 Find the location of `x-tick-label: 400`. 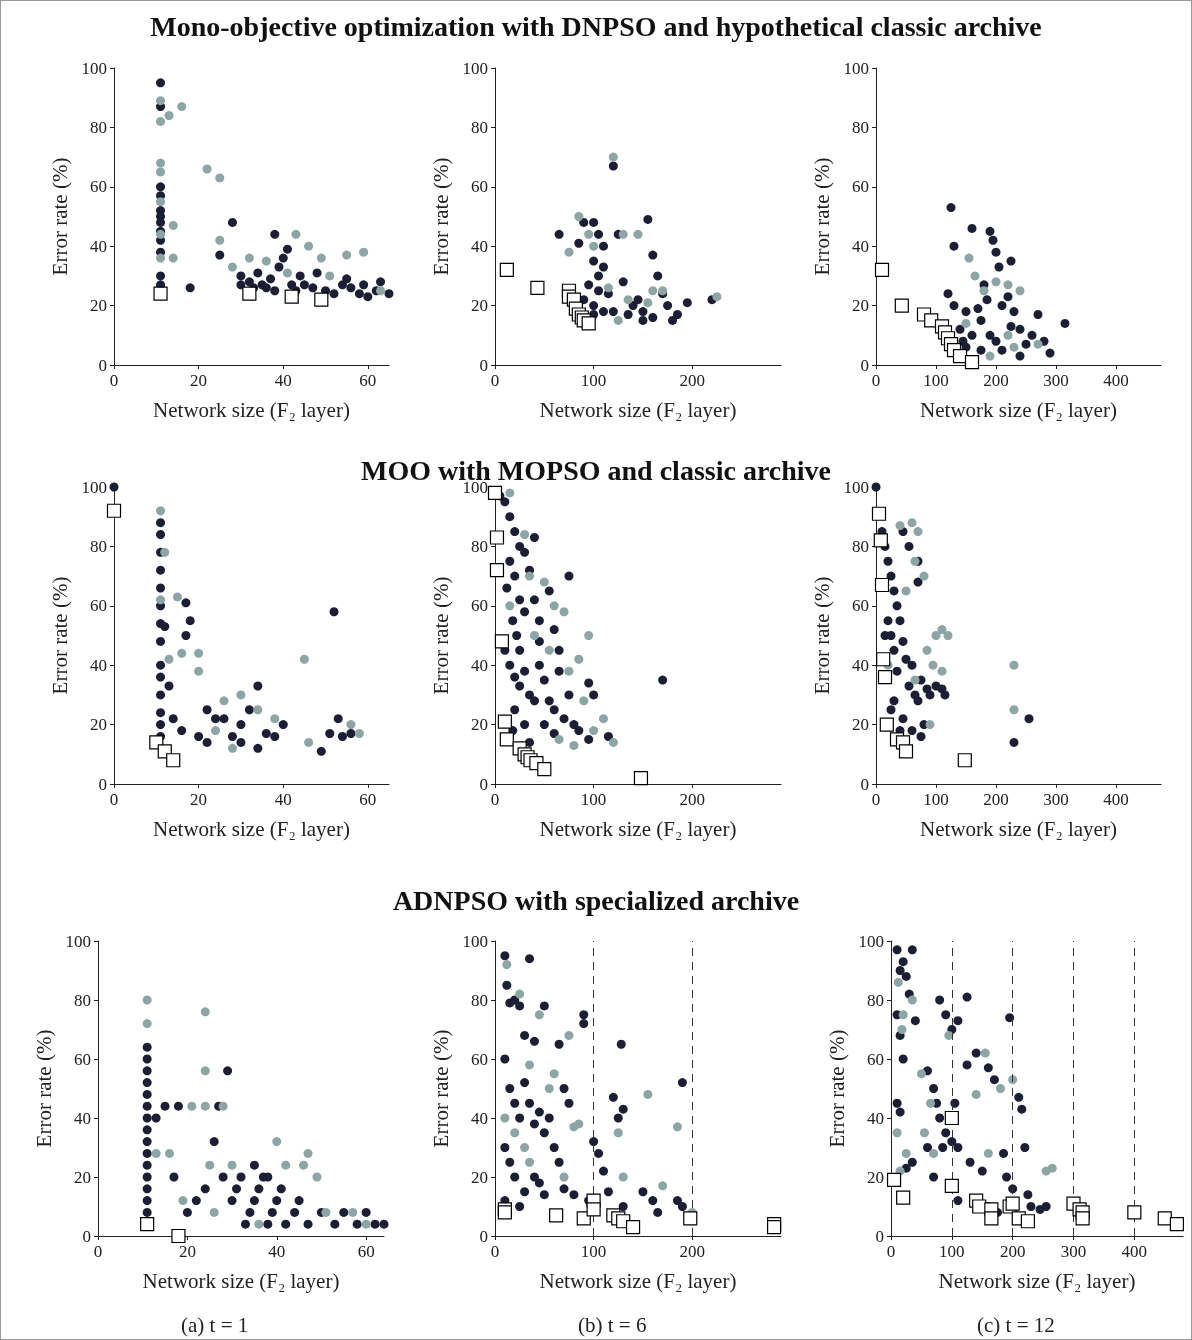

x-tick-label: 400 is located at coordinates (1134, 1251).